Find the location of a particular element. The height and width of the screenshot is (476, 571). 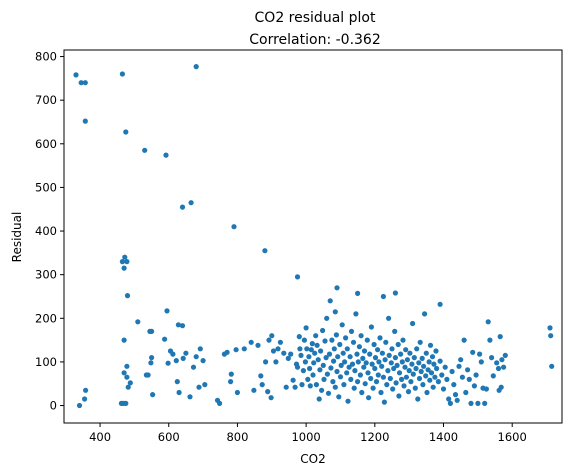

y-axis-label: Residual is located at coordinates (17, 237).